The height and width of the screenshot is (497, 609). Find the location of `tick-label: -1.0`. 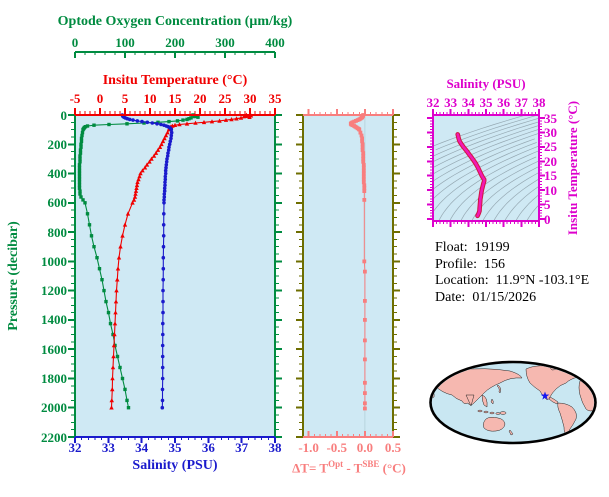

tick-label: -1.0 is located at coordinates (308, 447).